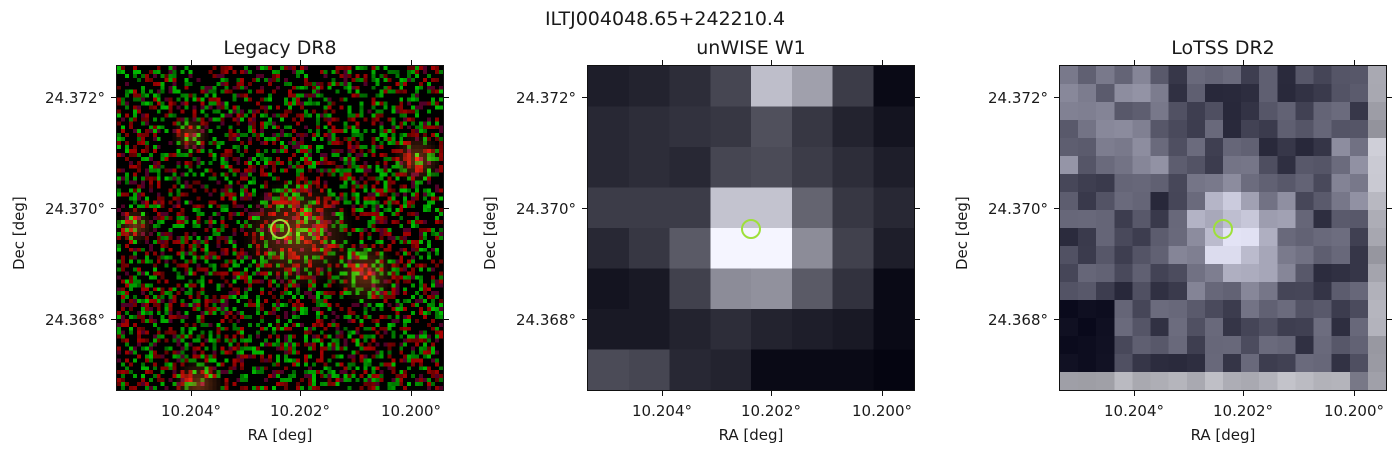 The width and height of the screenshot is (1400, 457). What do you see at coordinates (1223, 48) in the screenshot?
I see `panel-title: LoTSS DR2` at bounding box center [1223, 48].